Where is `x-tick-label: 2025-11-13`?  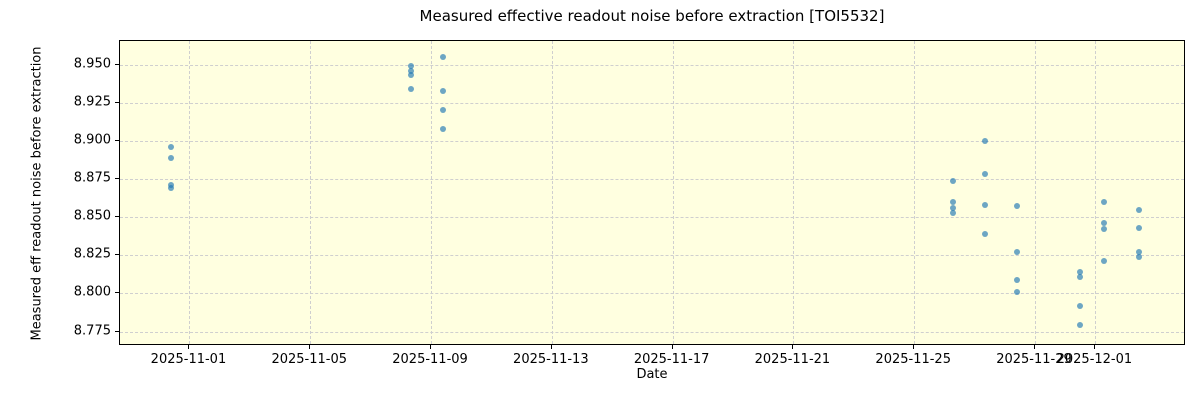
x-tick-label: 2025-11-13 is located at coordinates (551, 359).